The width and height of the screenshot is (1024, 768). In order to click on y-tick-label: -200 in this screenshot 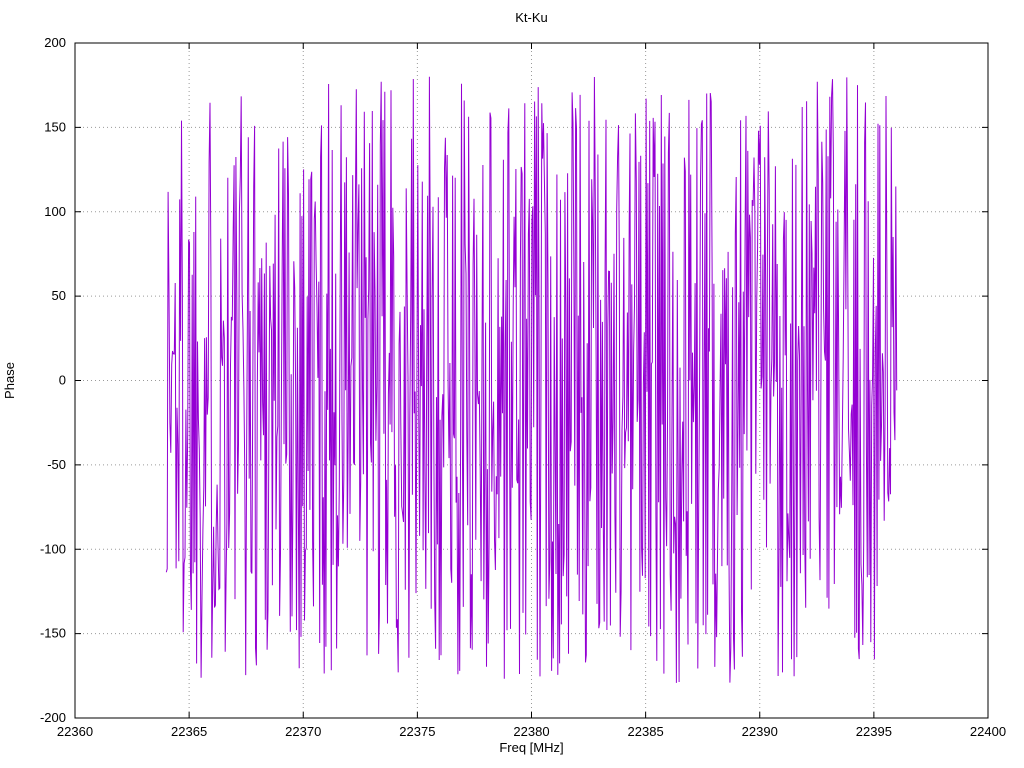, I will do `click(53, 717)`.